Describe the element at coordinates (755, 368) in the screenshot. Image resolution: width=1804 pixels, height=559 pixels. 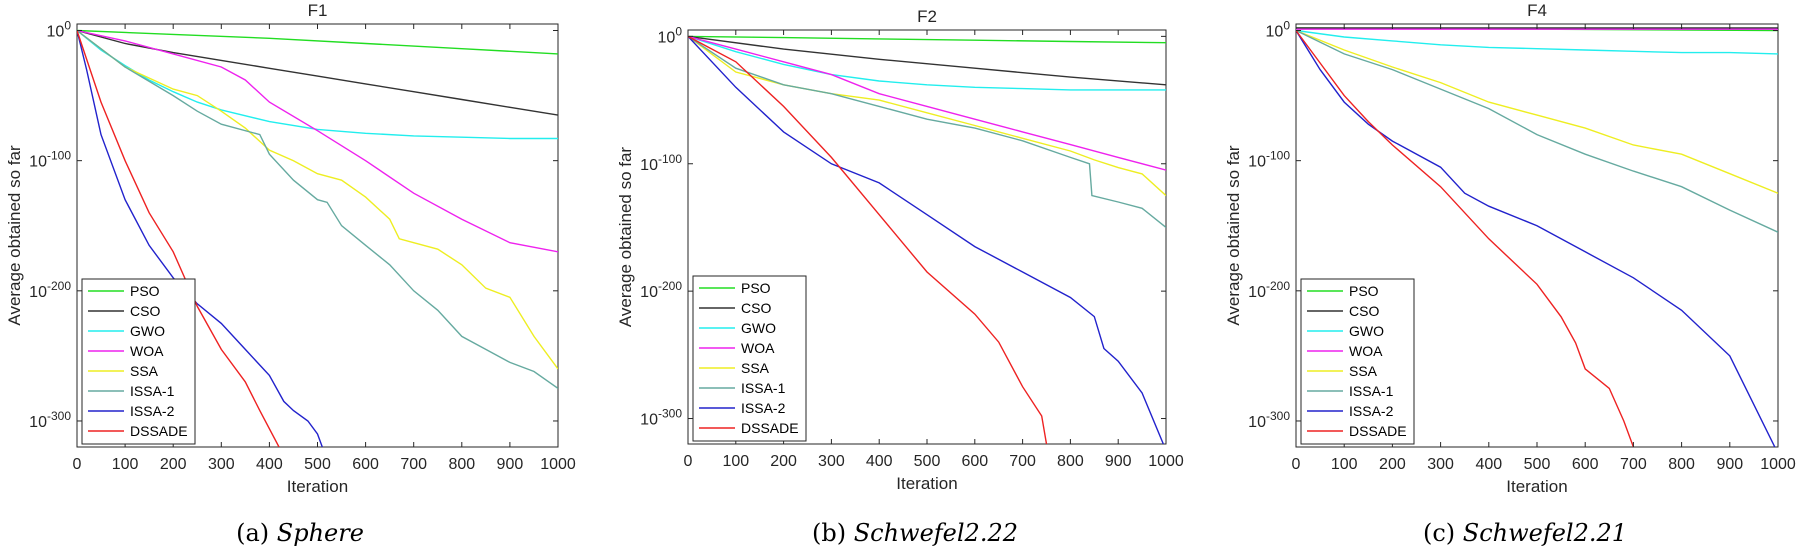
I see `legend-label-ssa: SSA` at that location.